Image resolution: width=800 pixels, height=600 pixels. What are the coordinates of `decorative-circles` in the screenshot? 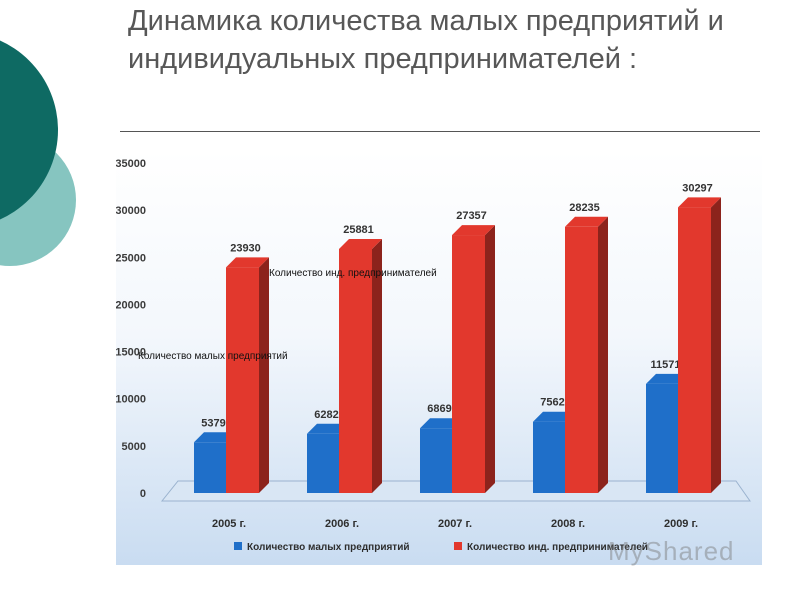 It's located at (38, 153).